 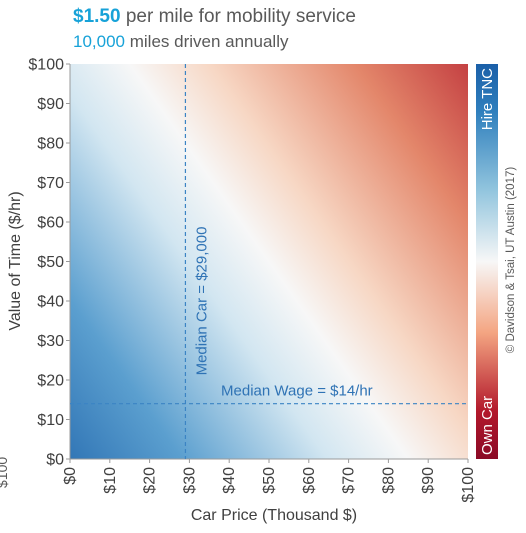 I want to click on colorbar-low-label: Own Car, so click(x=487, y=425).